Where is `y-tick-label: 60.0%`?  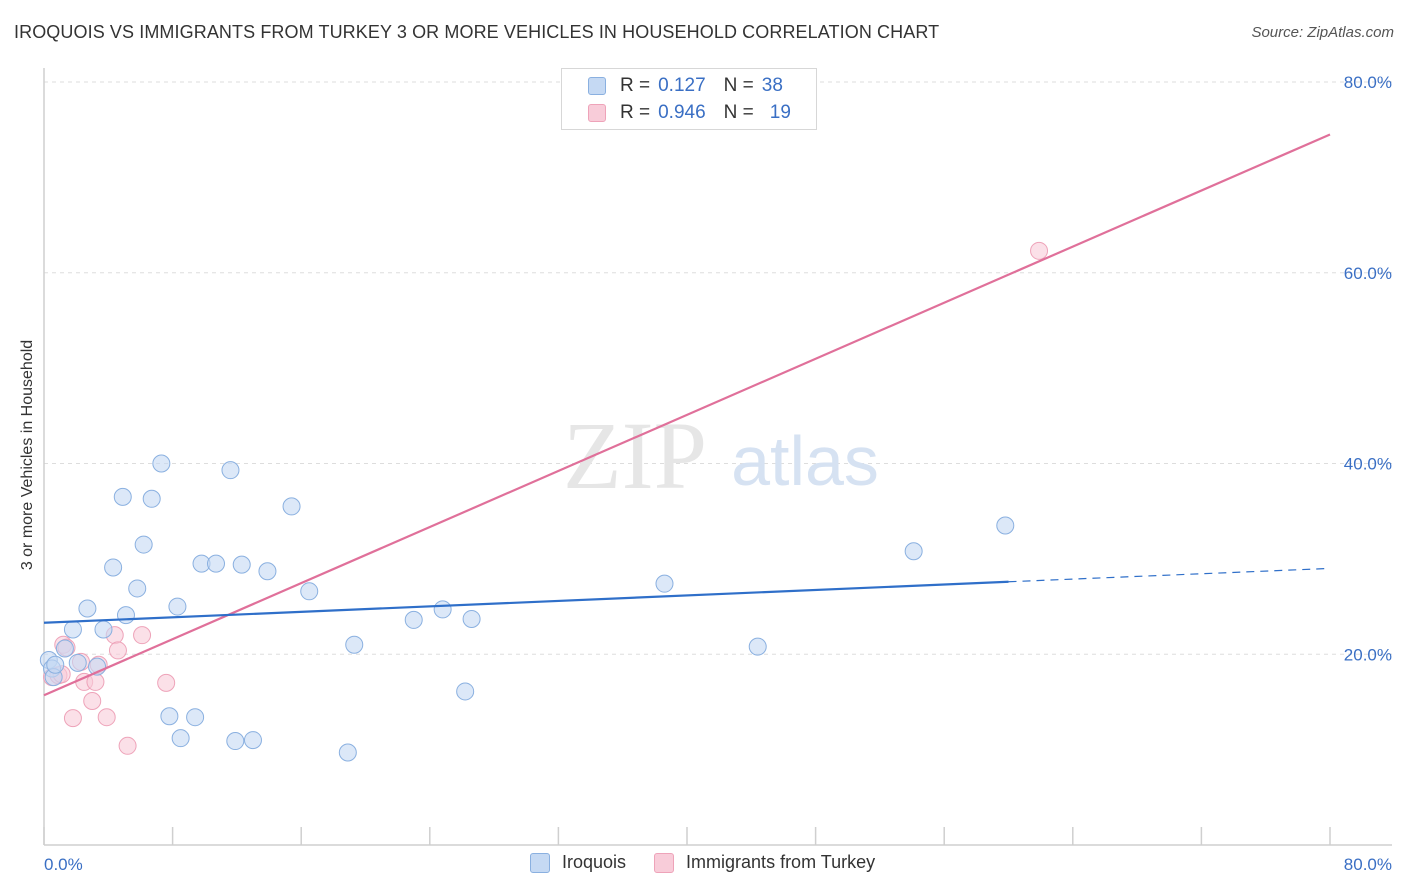
y-tick-label: 60.0% is located at coordinates (1368, 273).